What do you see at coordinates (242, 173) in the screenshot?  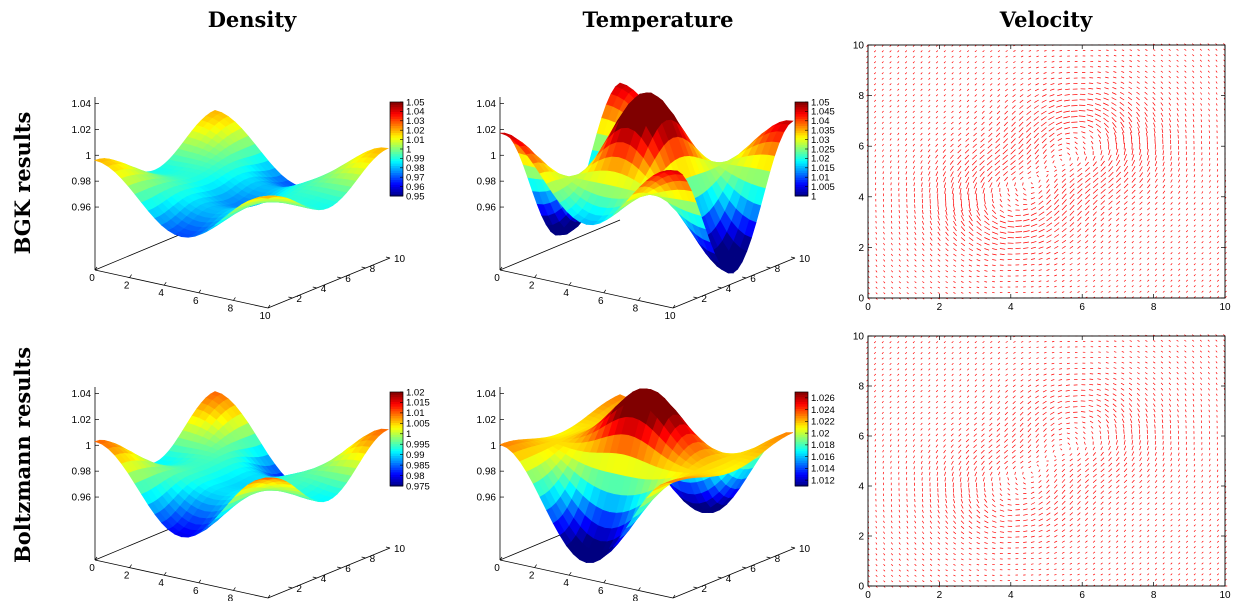 I see `surface-mesh` at bounding box center [242, 173].